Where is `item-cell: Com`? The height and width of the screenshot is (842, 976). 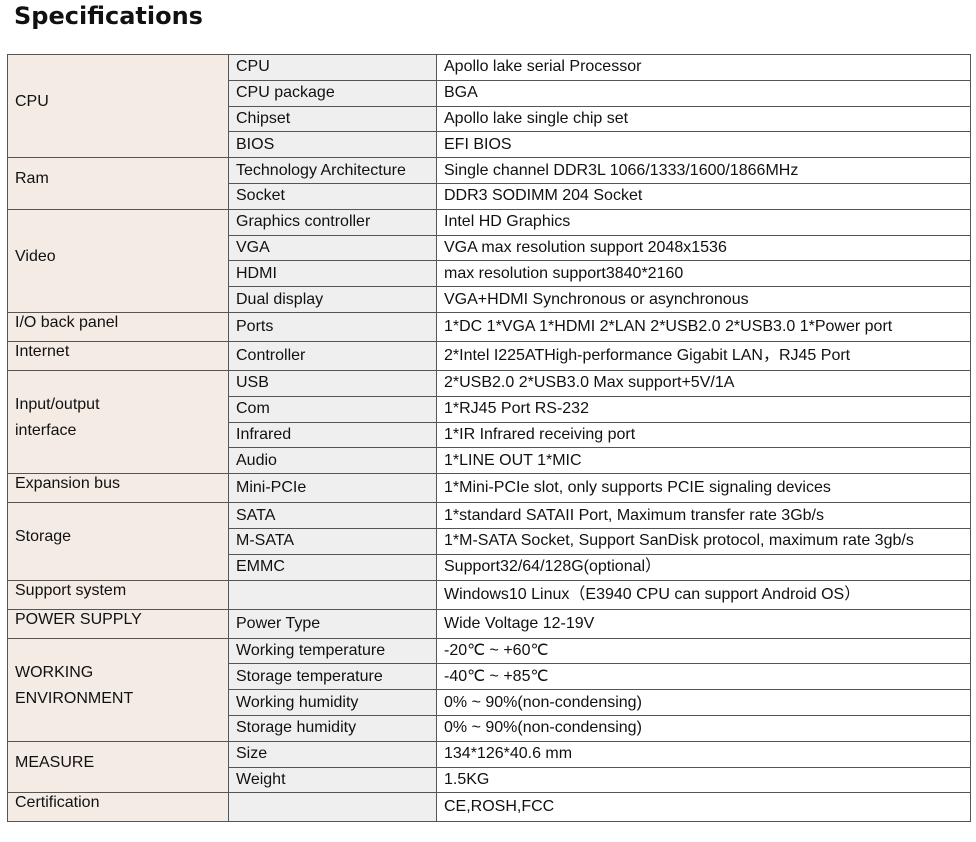 item-cell: Com is located at coordinates (332, 409).